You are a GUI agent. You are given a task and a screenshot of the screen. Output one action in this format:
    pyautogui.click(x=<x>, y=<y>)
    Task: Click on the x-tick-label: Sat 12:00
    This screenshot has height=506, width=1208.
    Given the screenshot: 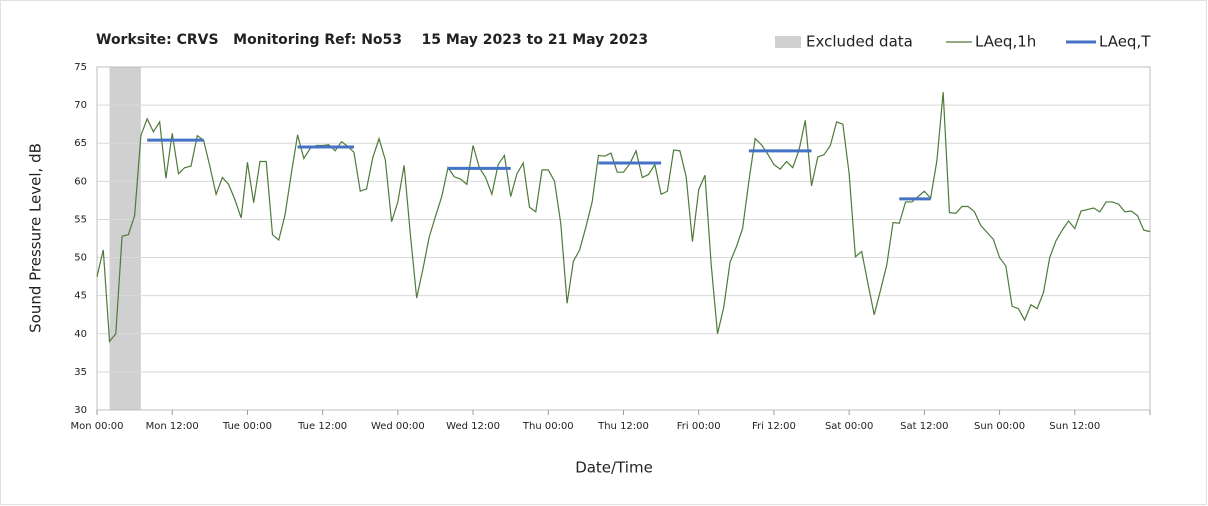 What is the action you would take?
    pyautogui.click(x=924, y=426)
    